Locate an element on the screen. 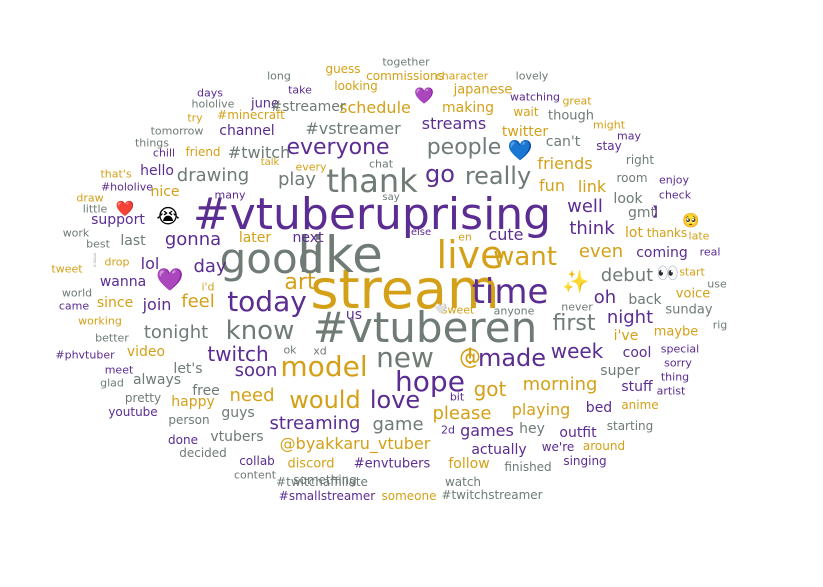 This screenshot has height=587, width=823. cloud-word: streaming is located at coordinates (315, 423).